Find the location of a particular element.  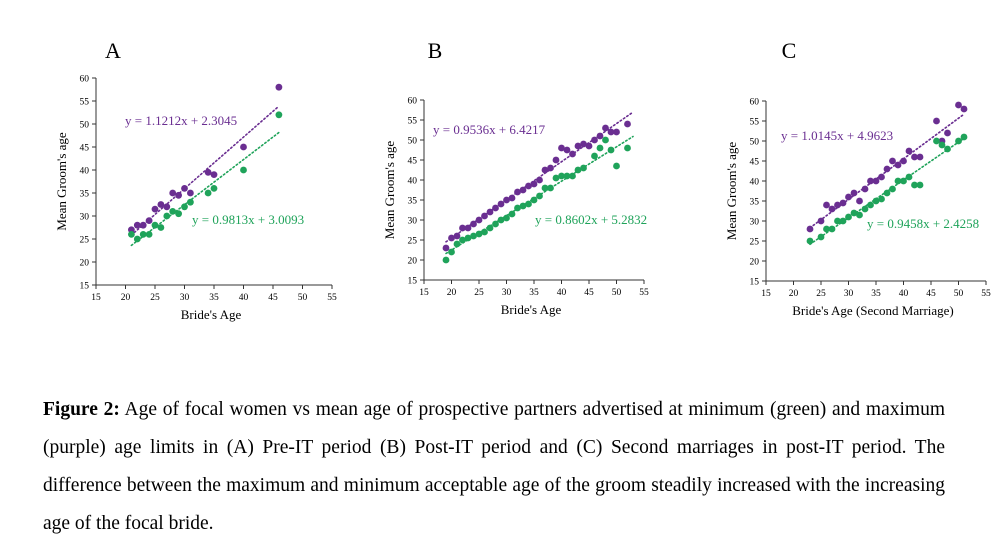

y-axis-label: Mean Groom's age is located at coordinates (731, 191).